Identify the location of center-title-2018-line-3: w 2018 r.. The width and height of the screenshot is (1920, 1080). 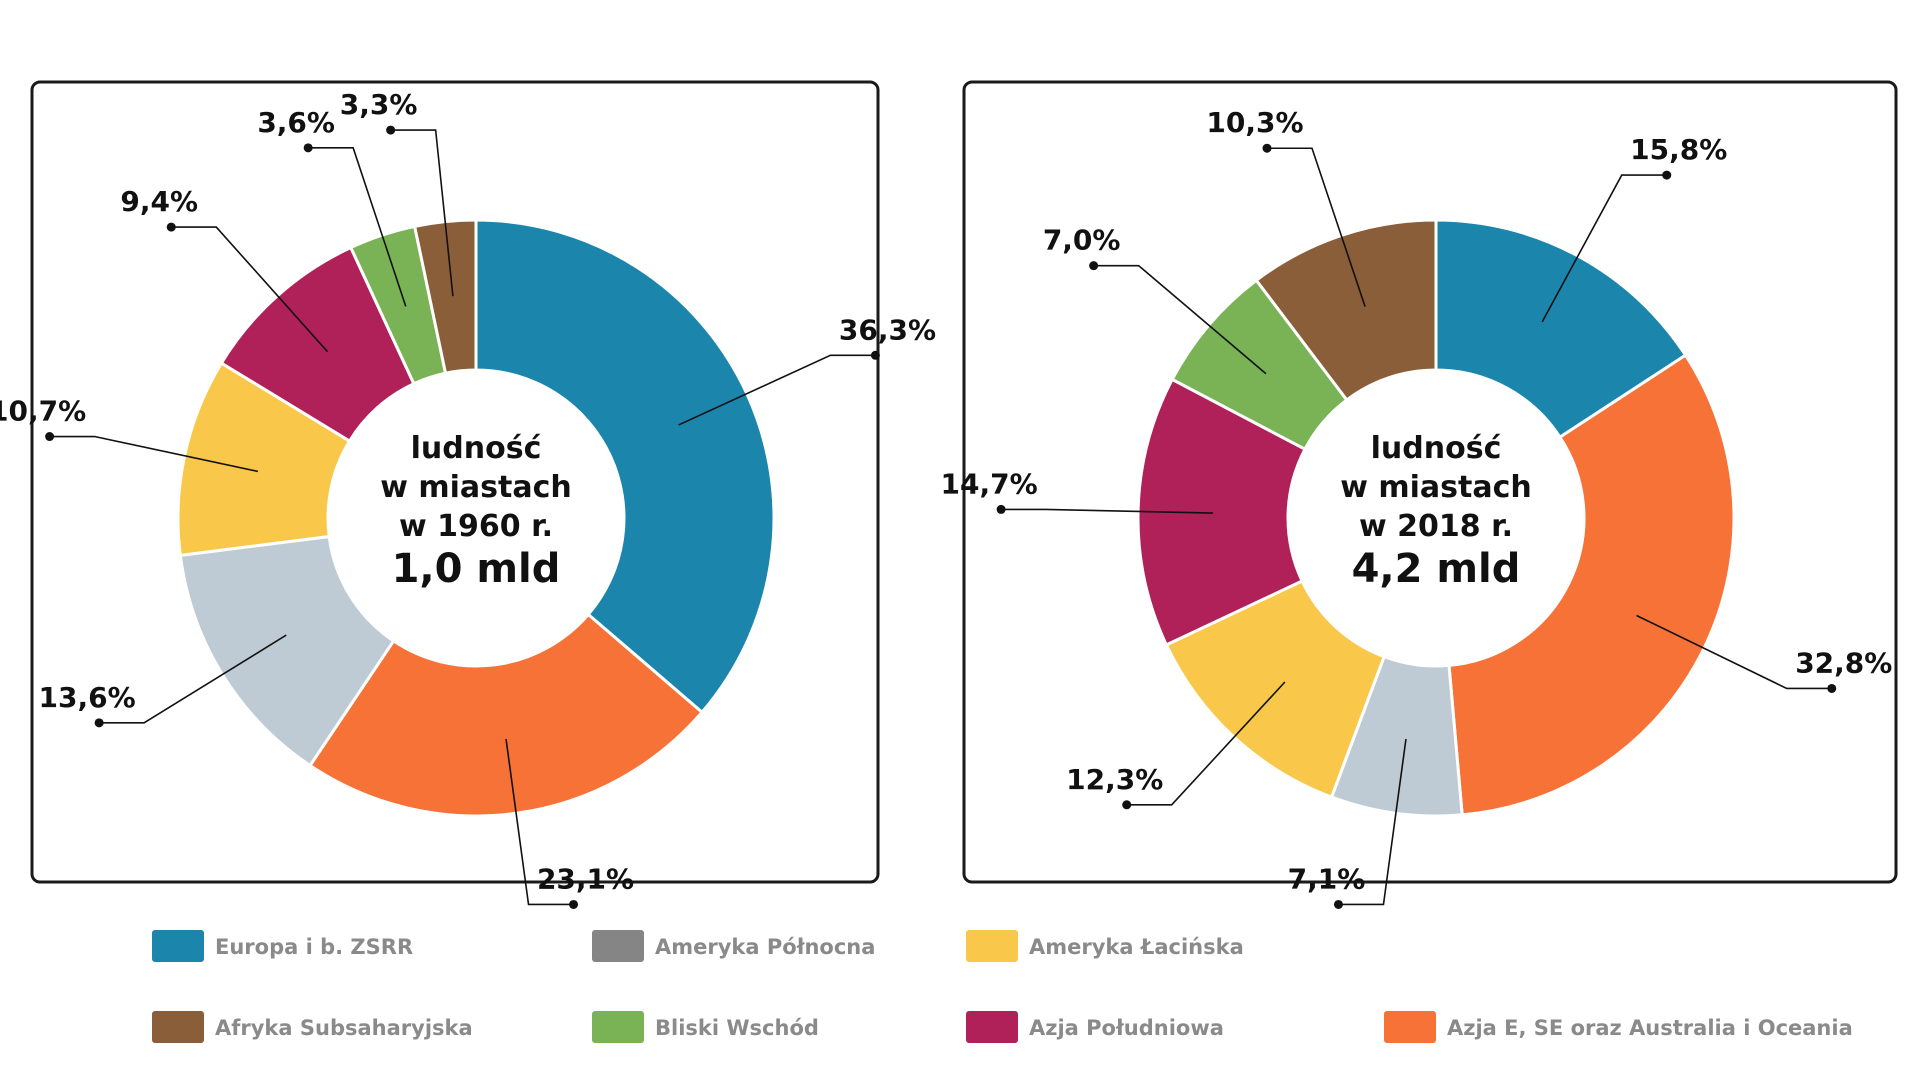
(1436, 526).